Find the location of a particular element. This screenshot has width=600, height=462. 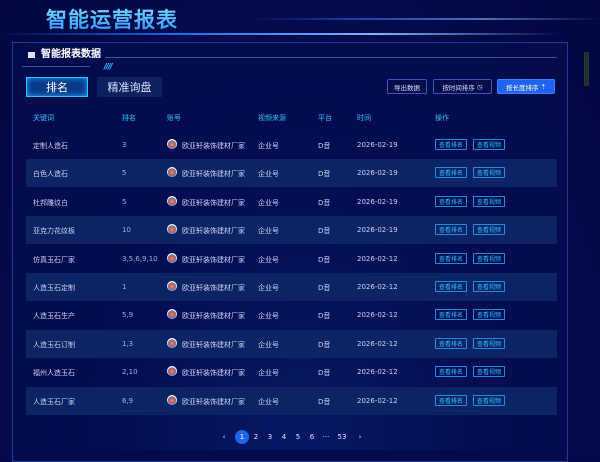

panel-title: 智能报表数据 is located at coordinates (64, 55).